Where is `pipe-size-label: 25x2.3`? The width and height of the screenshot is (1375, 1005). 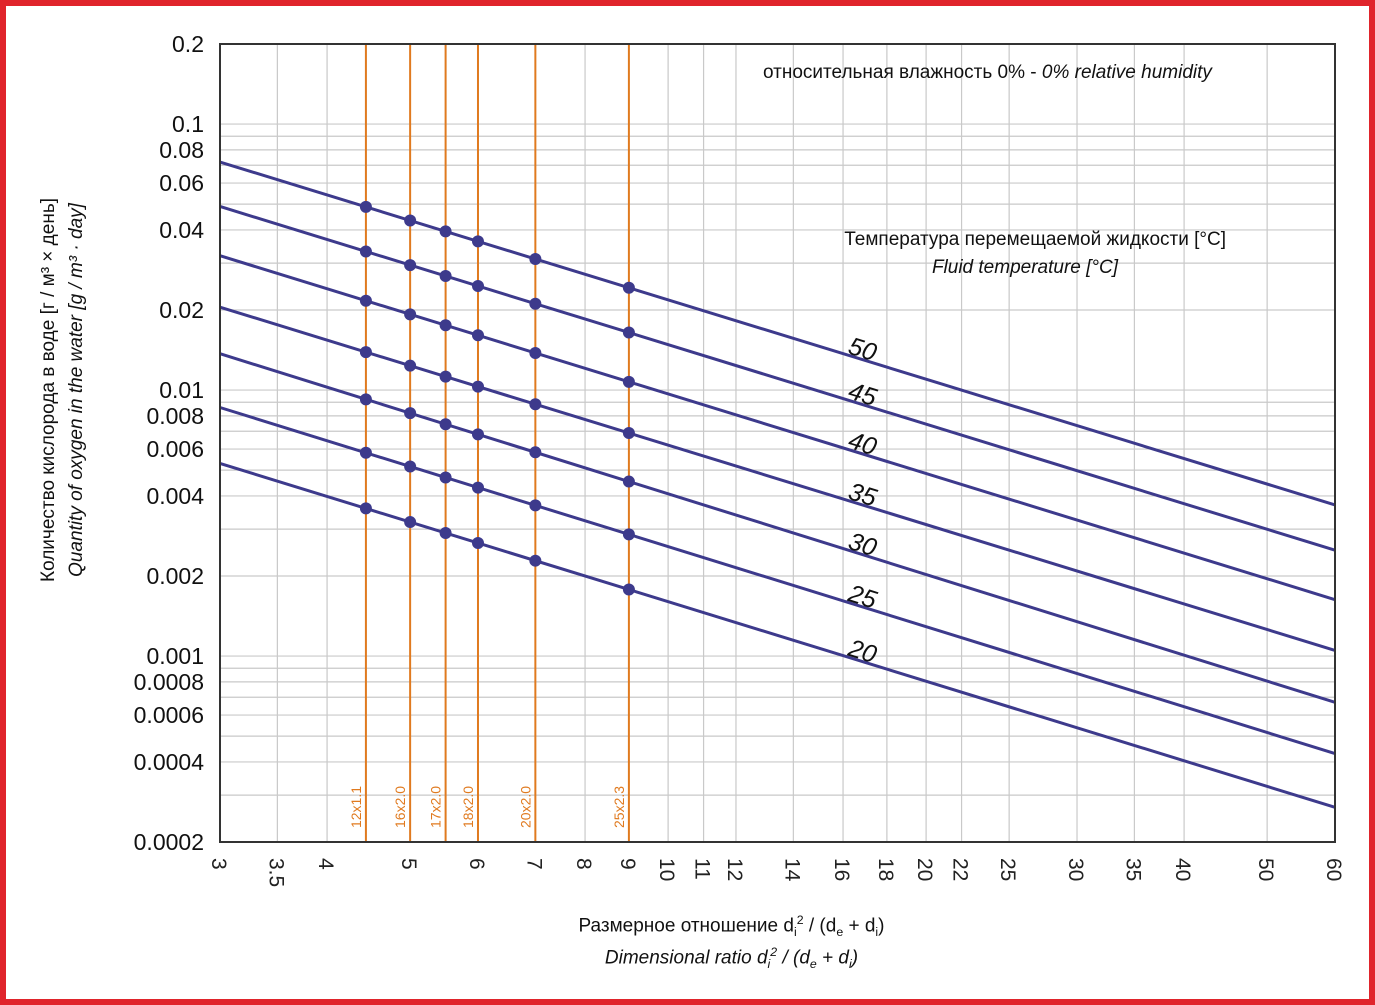 pipe-size-label: 25x2.3 is located at coordinates (619, 807).